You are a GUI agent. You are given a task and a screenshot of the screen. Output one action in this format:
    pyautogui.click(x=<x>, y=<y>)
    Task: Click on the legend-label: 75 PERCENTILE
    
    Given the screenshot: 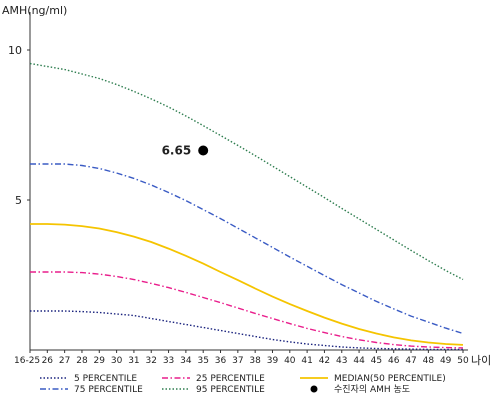 What is the action you would take?
    pyautogui.click(x=108, y=390)
    